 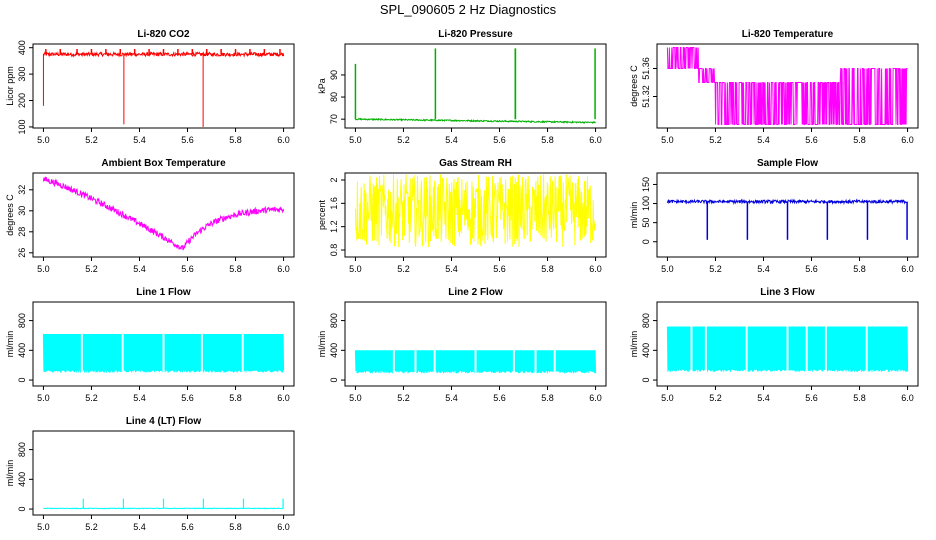 What do you see at coordinates (334, 179) in the screenshot?
I see `y-tick-label: 2` at bounding box center [334, 179].